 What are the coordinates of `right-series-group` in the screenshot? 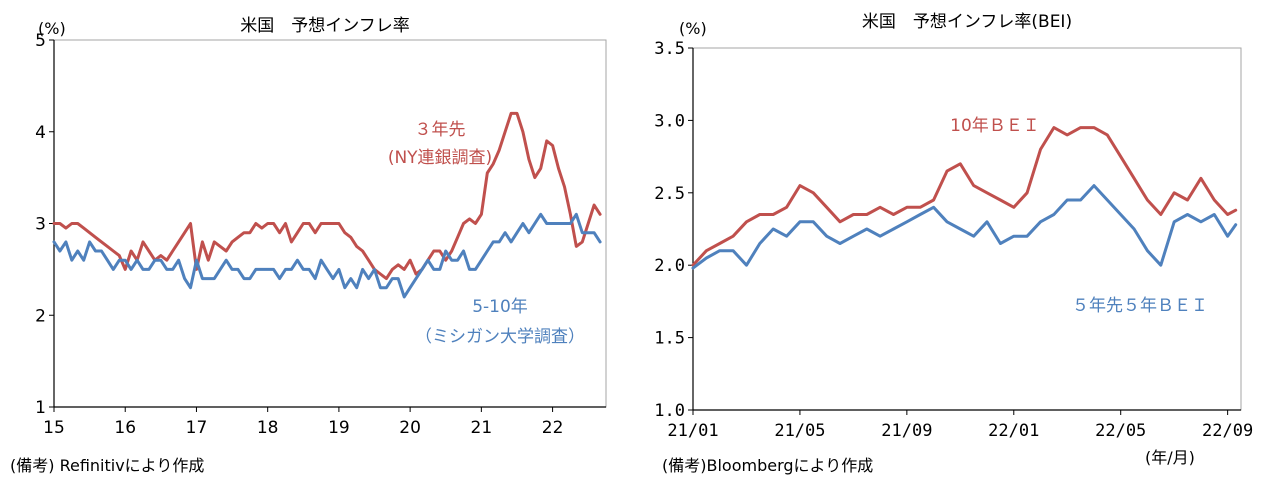 It's located at (964, 198).